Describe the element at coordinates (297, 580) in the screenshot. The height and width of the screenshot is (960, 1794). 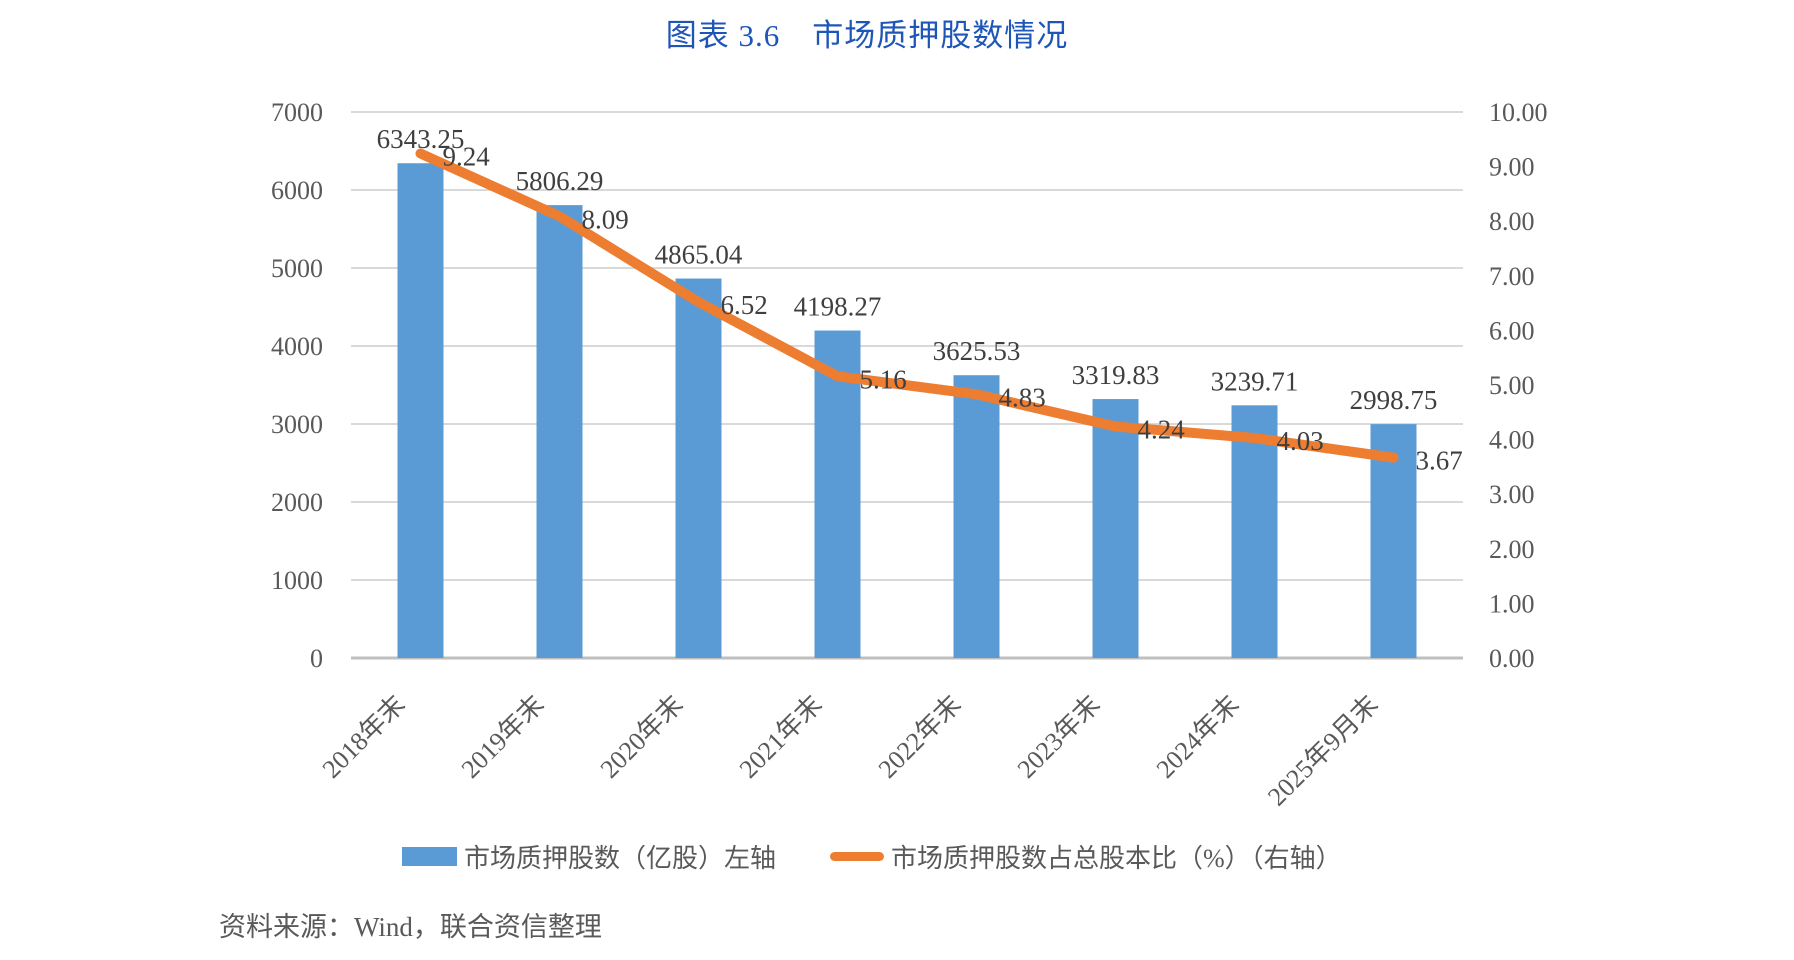
I see `left-axis-tick-label: 1000` at that location.